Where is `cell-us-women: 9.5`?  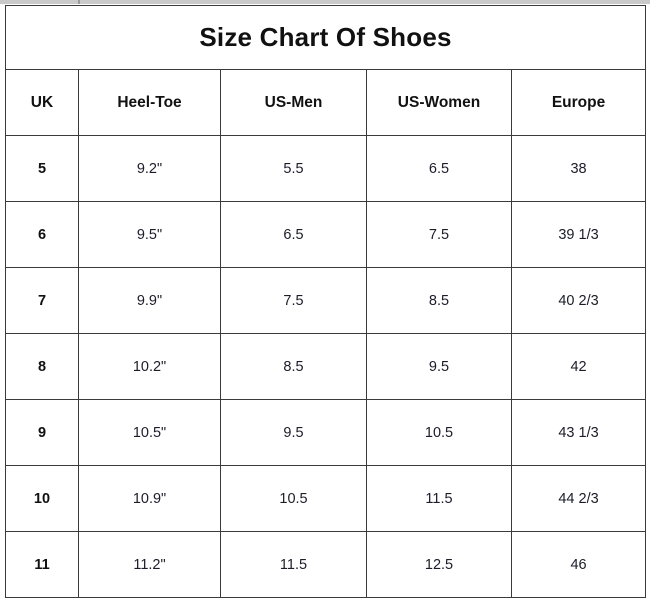
cell-us-women: 9.5 is located at coordinates (439, 366).